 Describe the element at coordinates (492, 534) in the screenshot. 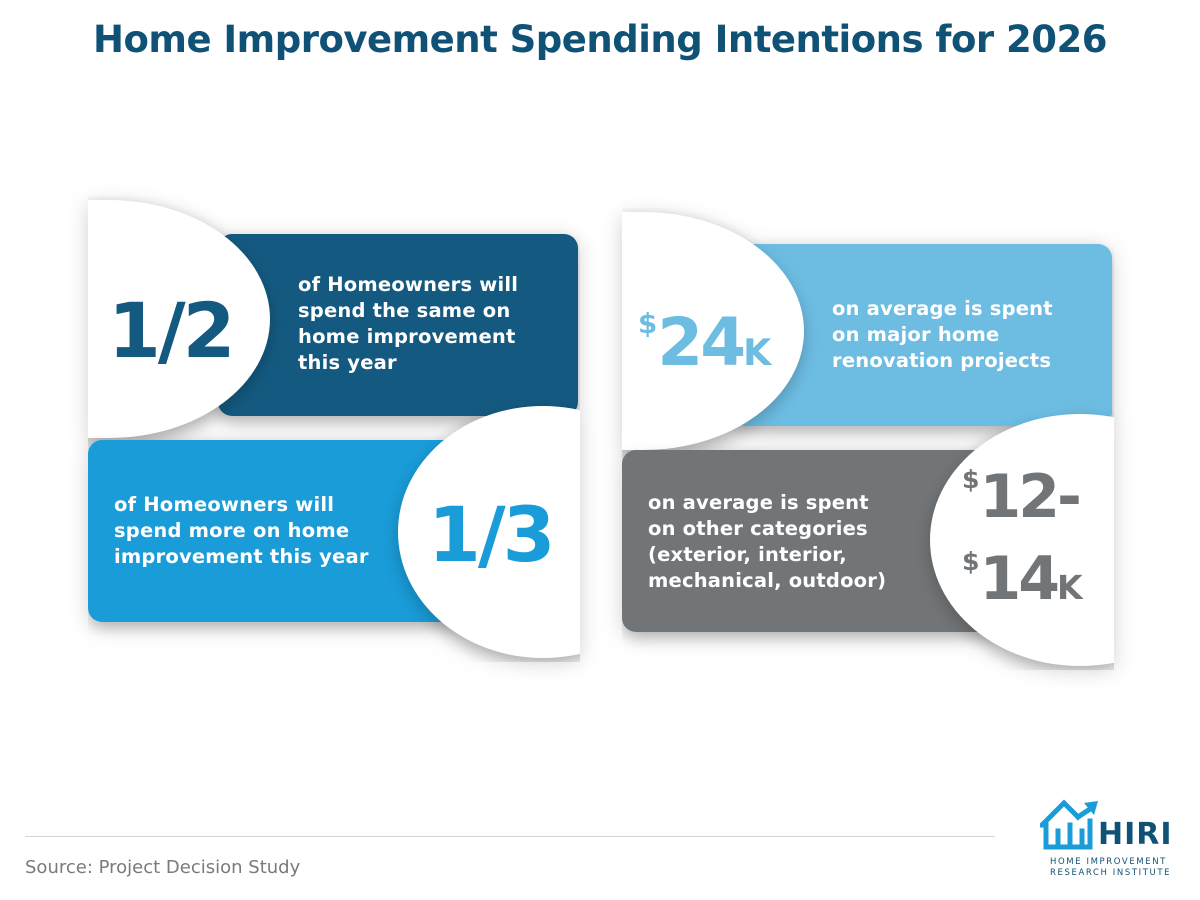

I see `stat-value-third: 1/3` at that location.